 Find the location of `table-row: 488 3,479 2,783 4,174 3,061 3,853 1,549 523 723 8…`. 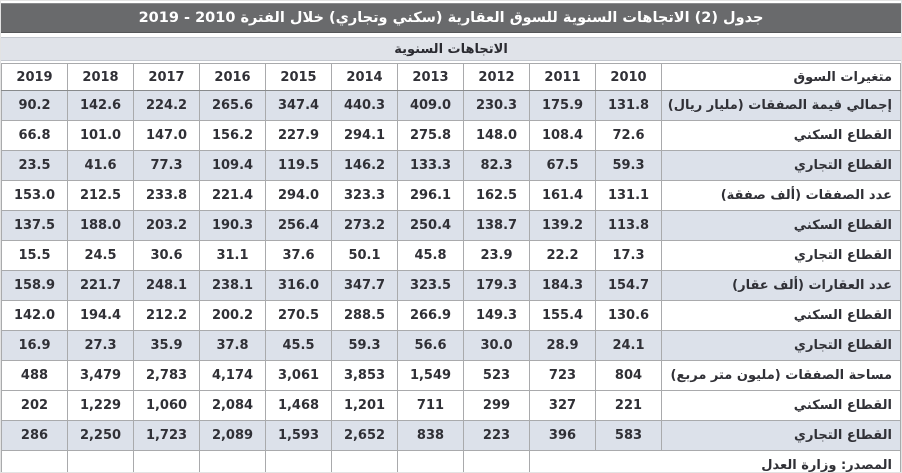

table-row: 488 3,479 2,783 4,174 3,061 3,853 1,549 523 723 8… is located at coordinates (451, 375).